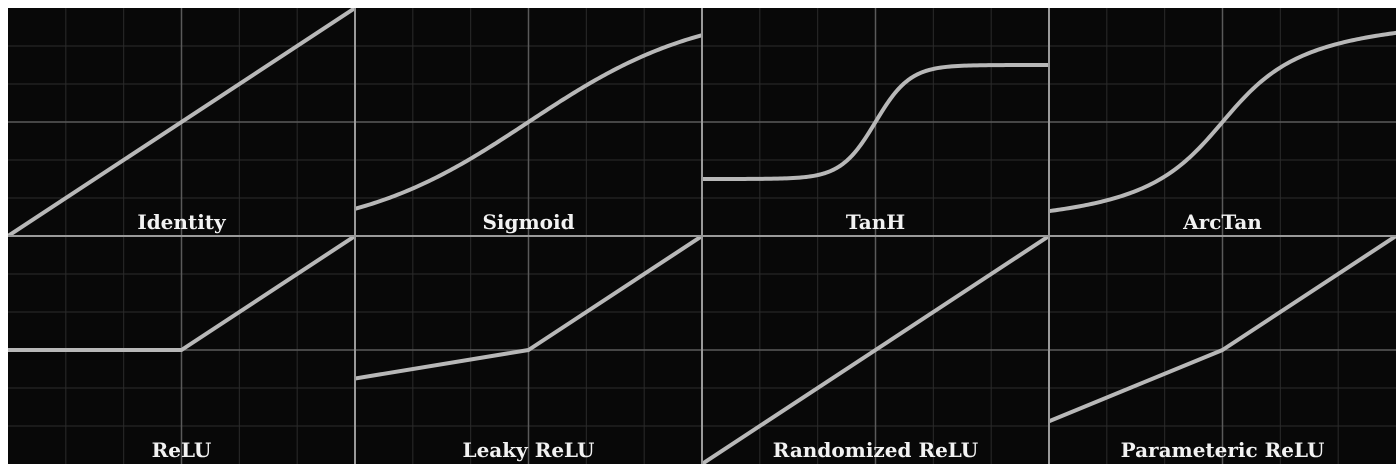 This screenshot has width=1400, height=470. I want to click on panel-title: Leaky ReLU, so click(529, 450).